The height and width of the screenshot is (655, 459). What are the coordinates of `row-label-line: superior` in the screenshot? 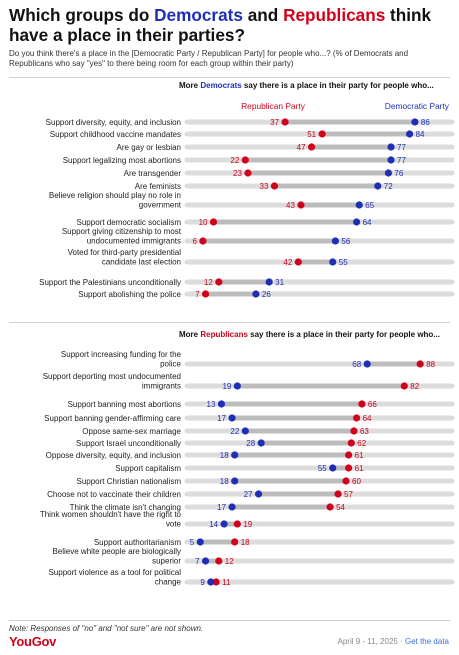 It's located at (166, 561).